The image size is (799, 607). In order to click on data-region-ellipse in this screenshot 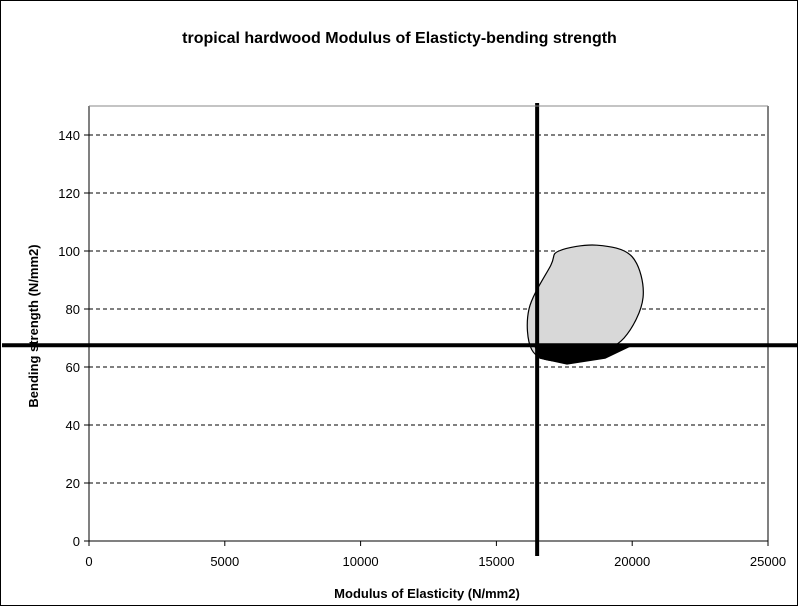, I will do `click(585, 303)`.